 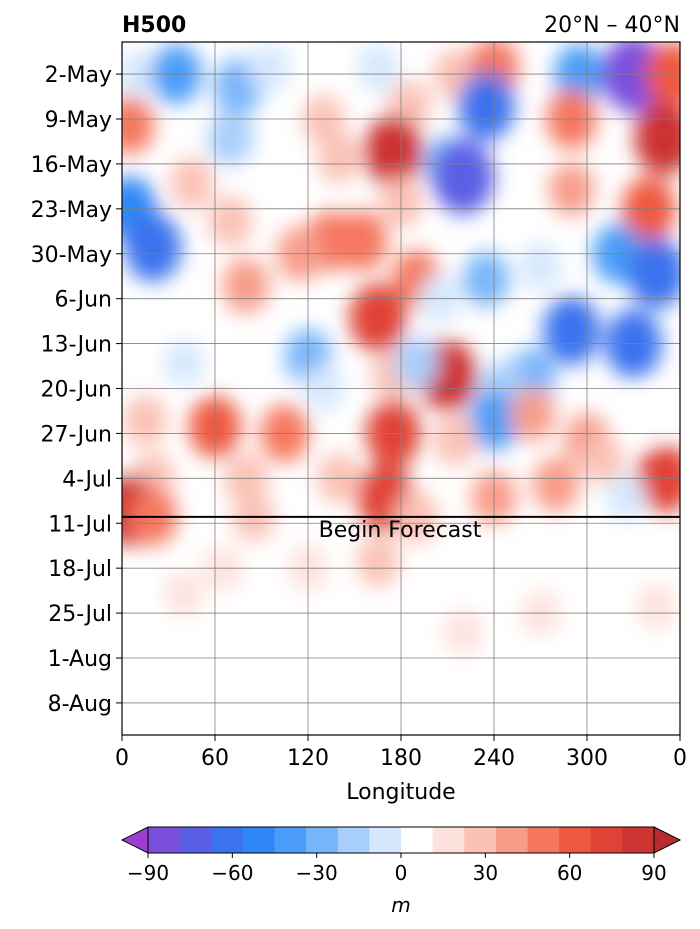 What do you see at coordinates (494, 758) in the screenshot?
I see `x-tick-label: 240` at bounding box center [494, 758].